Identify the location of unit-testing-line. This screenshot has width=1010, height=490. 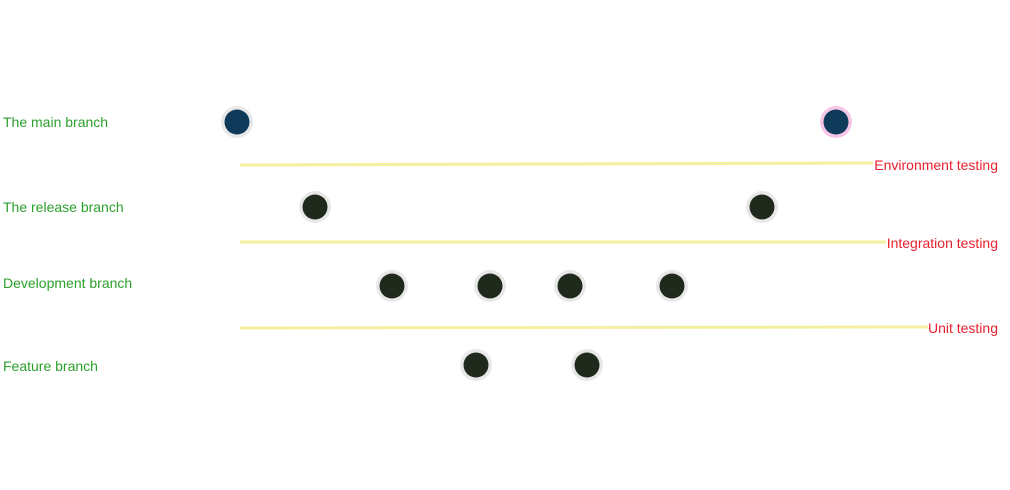
(584, 327).